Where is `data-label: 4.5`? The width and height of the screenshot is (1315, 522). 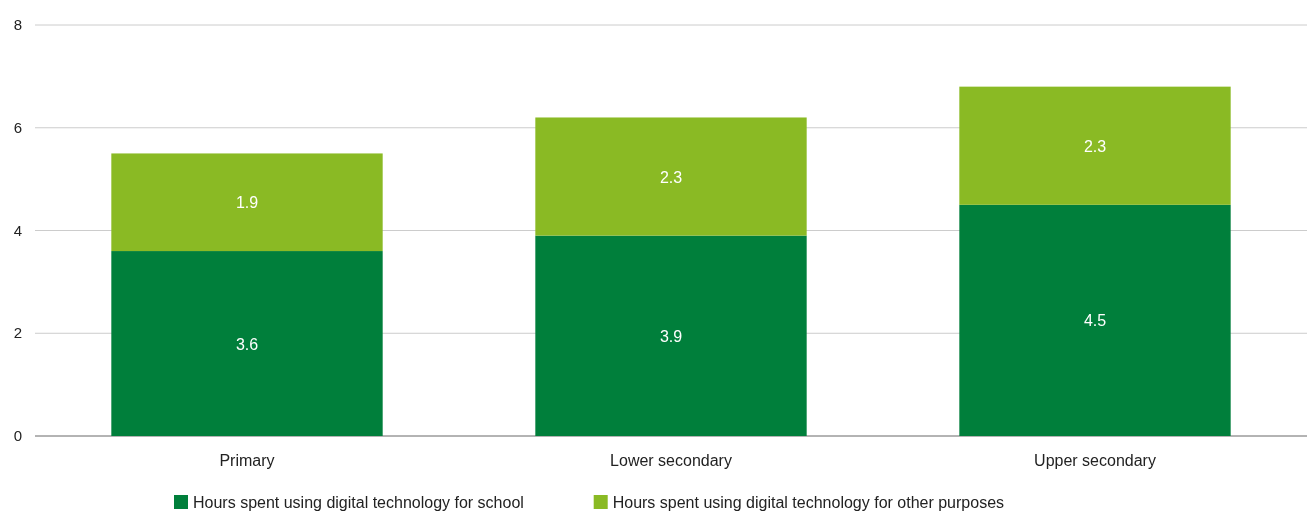
data-label: 4.5 is located at coordinates (1095, 321).